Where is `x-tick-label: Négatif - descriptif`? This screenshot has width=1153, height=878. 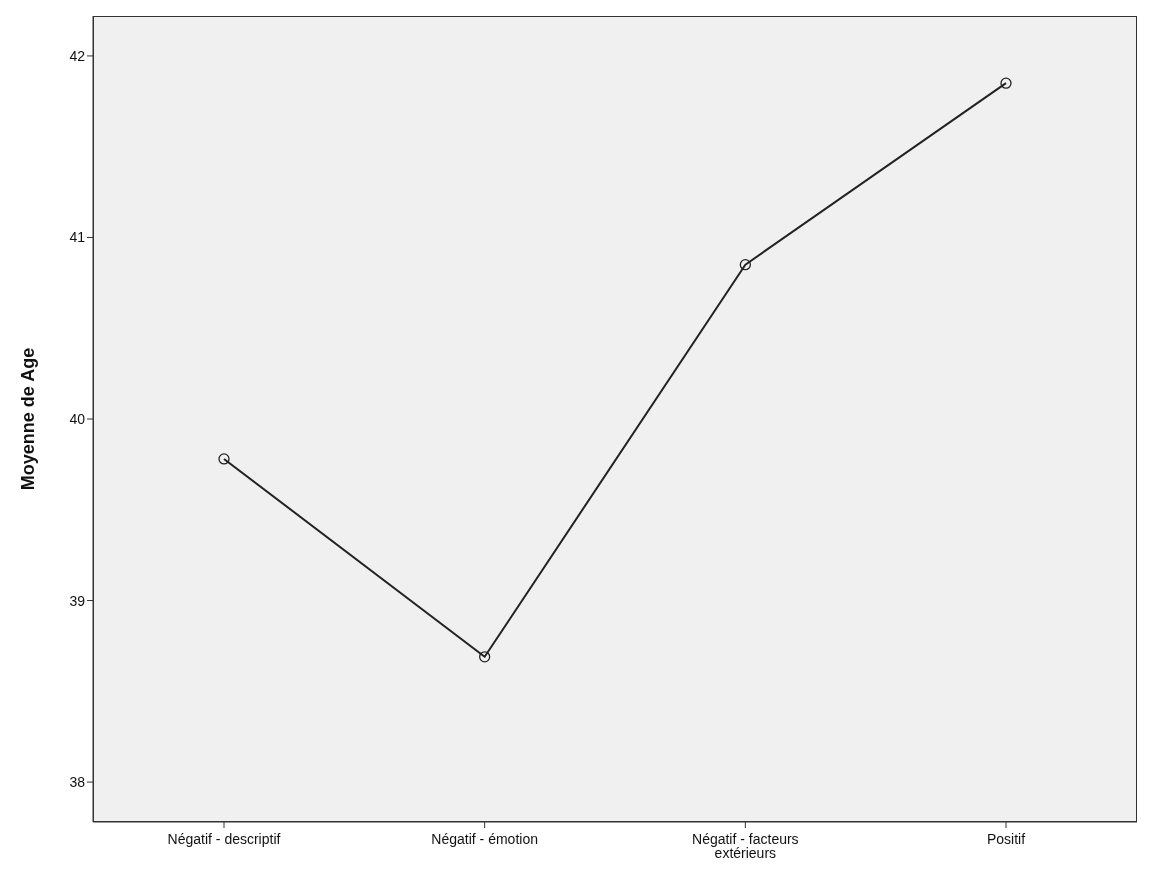
x-tick-label: Négatif - descriptif is located at coordinates (224, 839).